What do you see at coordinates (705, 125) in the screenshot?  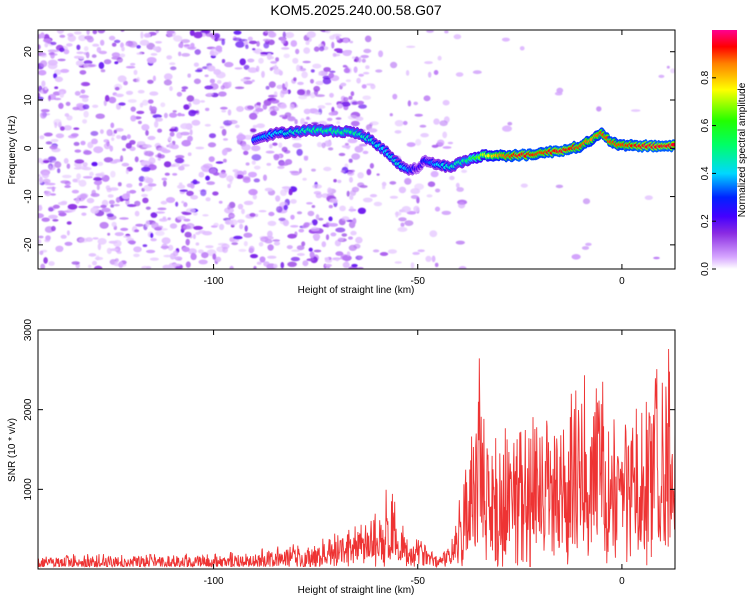 I see `colorbar-tick-label: 0.6` at bounding box center [705, 125].